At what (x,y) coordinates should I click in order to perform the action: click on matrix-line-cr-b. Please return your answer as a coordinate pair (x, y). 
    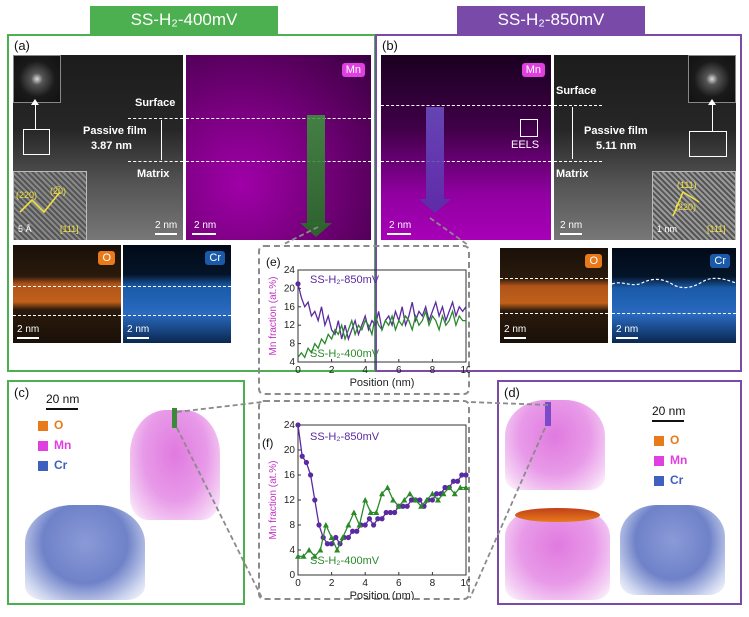
    Looking at the image, I should click on (674, 313).